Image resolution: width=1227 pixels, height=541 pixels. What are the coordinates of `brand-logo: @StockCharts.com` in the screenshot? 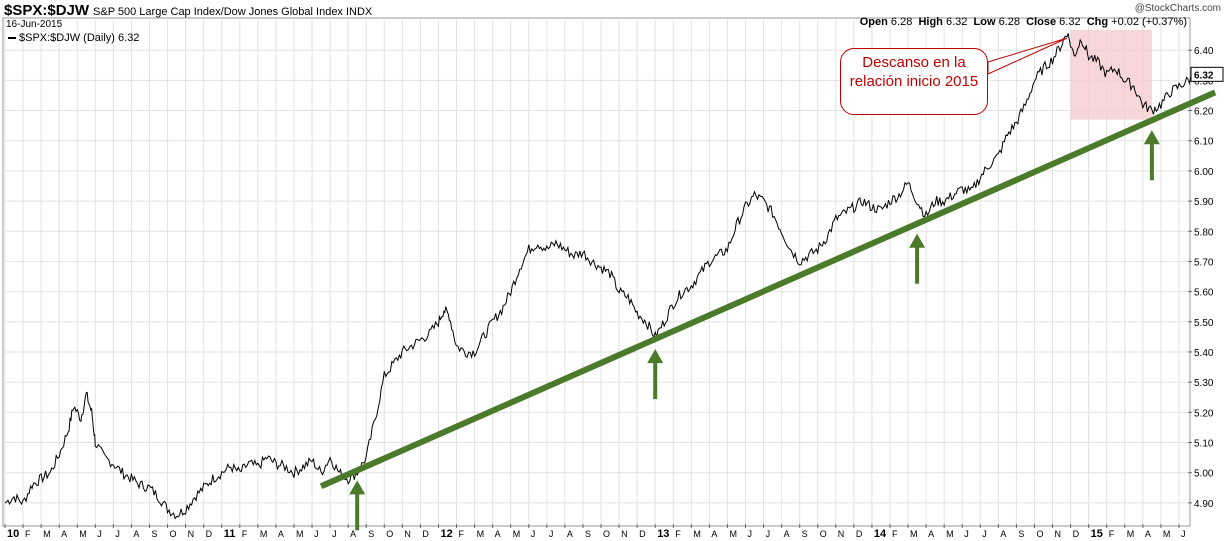 It's located at (1177, 8).